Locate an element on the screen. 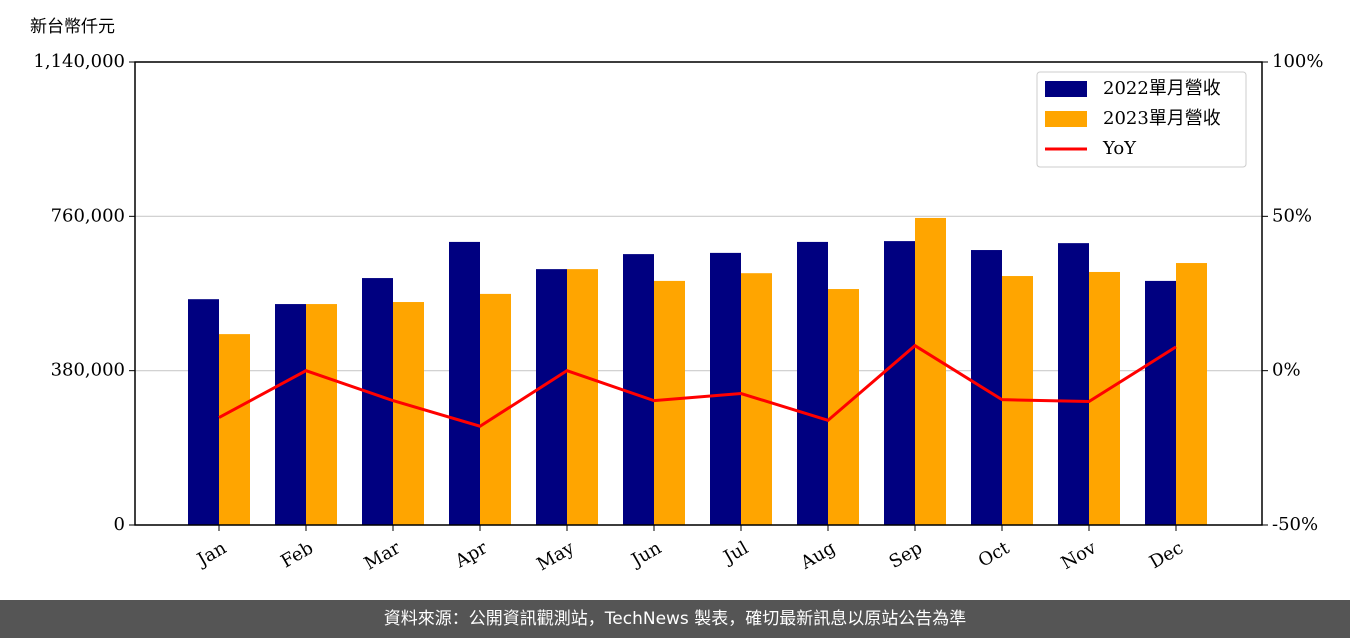 Image resolution: width=1350 pixels, height=642 pixels. x-tick-label: Feb is located at coordinates (297, 554).